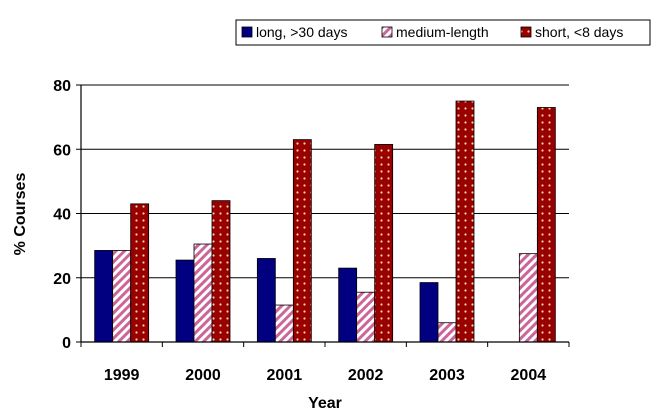  What do you see at coordinates (528, 298) in the screenshot?
I see `bar-diagonal-stripes-2004` at bounding box center [528, 298].